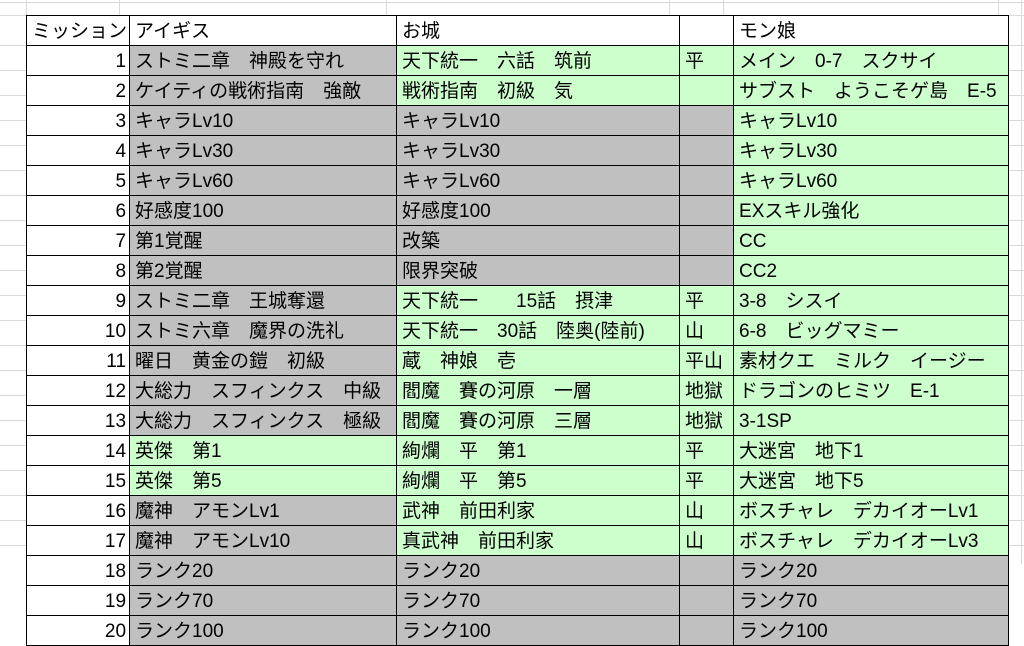 Image resolution: width=1024 pixels, height=646 pixels. I want to click on mission-number-cell: 16, so click(78, 510).